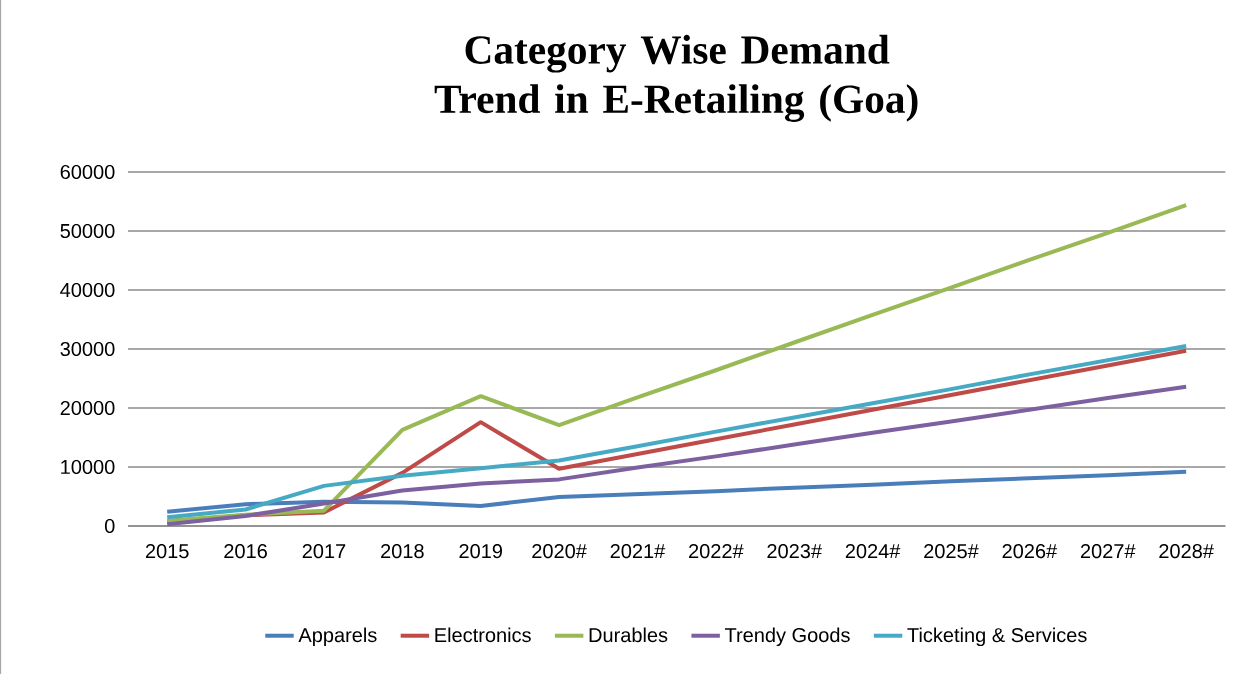 The height and width of the screenshot is (674, 1250). Describe the element at coordinates (628, 635) in the screenshot. I see `legend-label: Durables` at that location.